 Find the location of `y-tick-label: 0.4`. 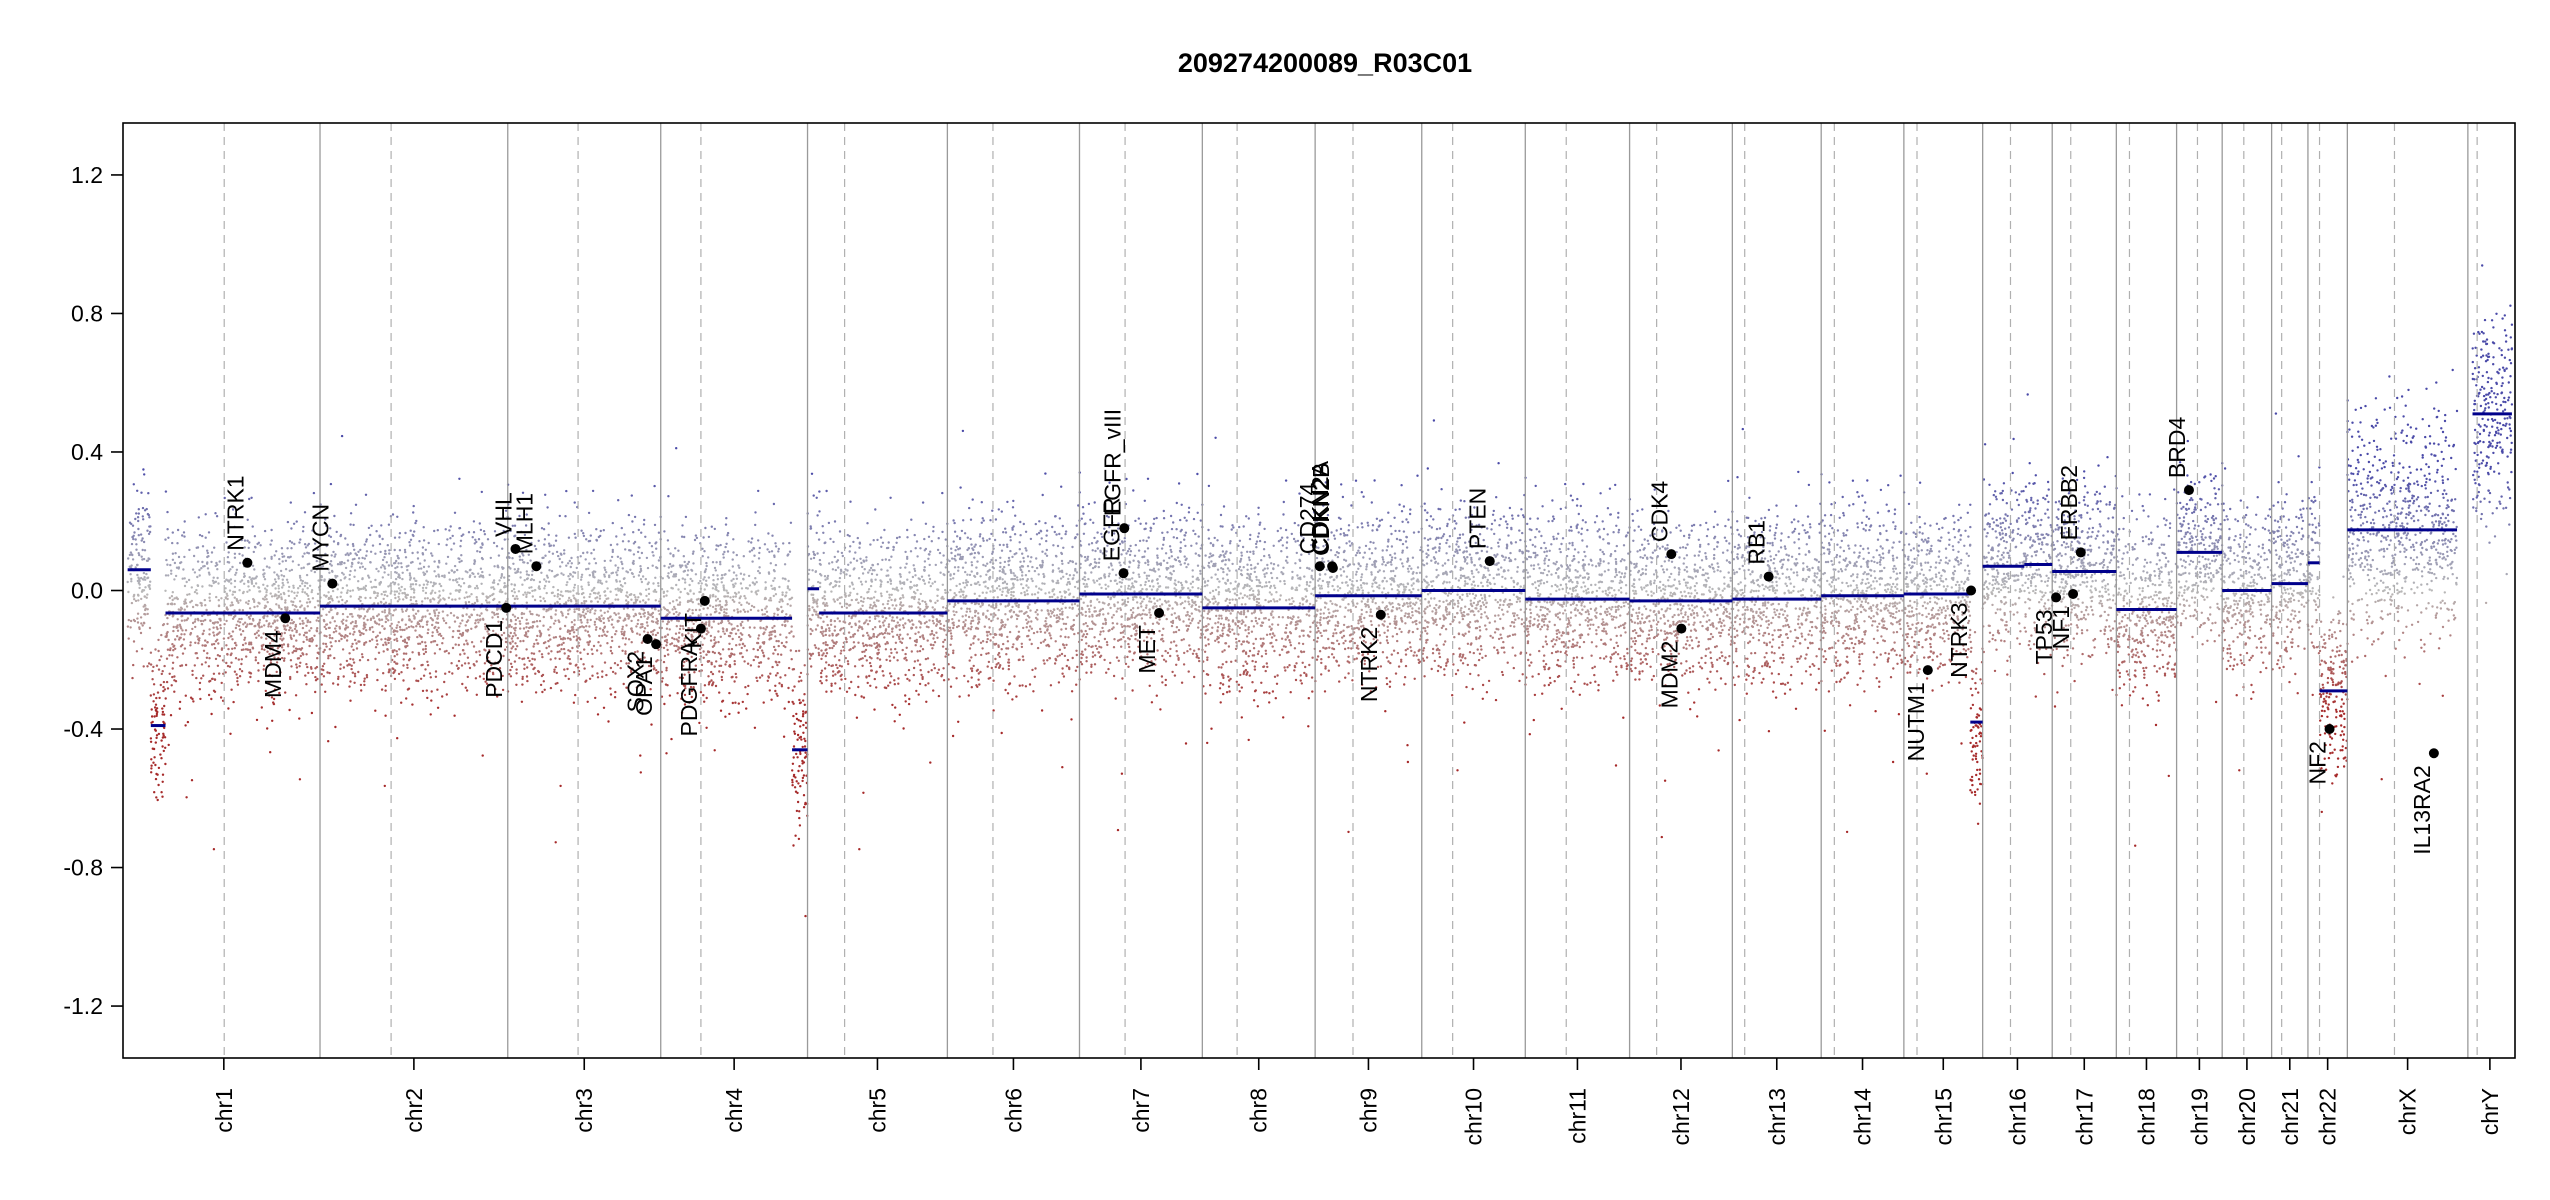

y-tick-label: 0.4 is located at coordinates (87, 452).